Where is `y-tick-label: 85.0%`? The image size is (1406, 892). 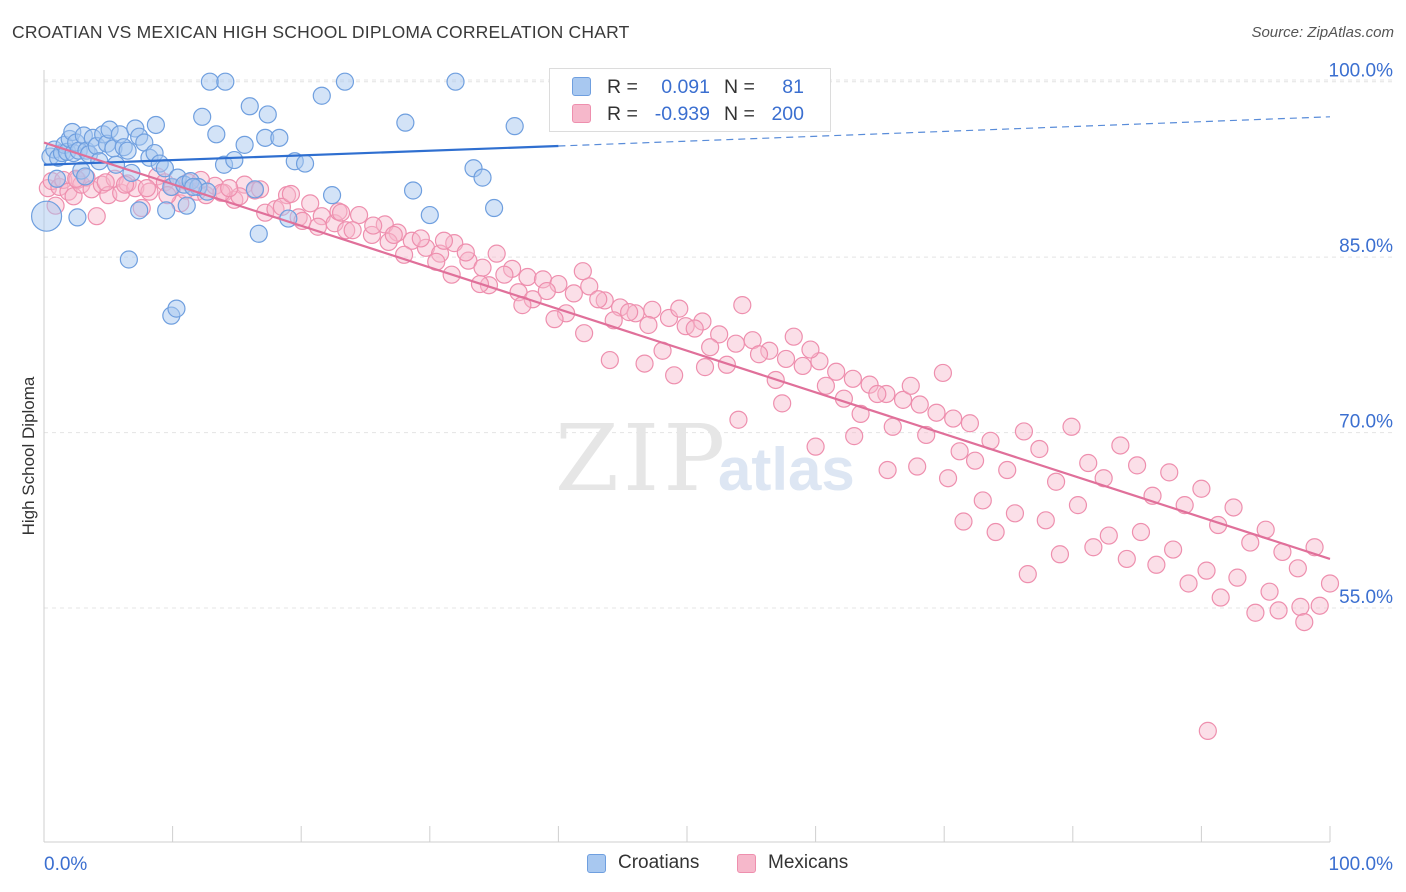 y-tick-label: 85.0% is located at coordinates (1366, 246).